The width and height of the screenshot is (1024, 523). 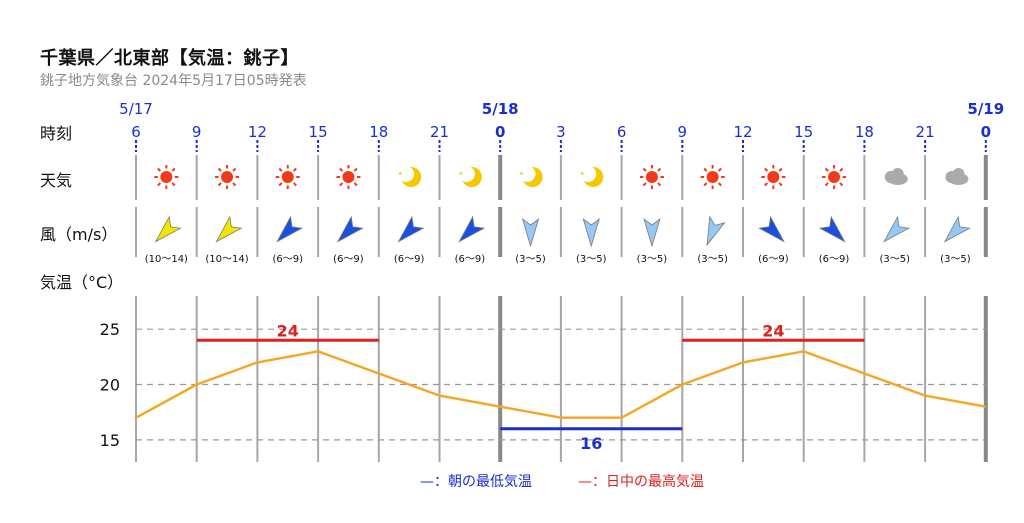 What do you see at coordinates (864, 132) in the screenshot?
I see `hour-label: 18` at bounding box center [864, 132].